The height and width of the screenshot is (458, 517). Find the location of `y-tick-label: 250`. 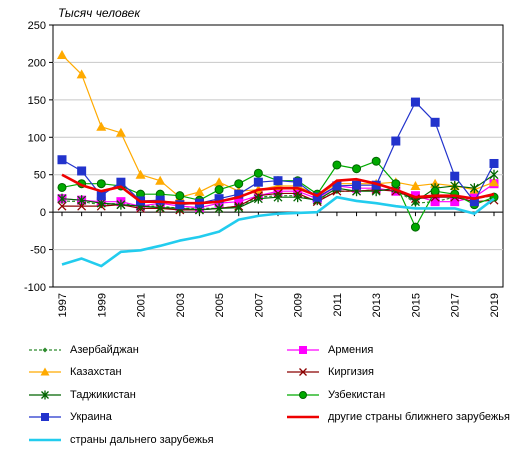

y-tick-label: 250 is located at coordinates (37, 26).